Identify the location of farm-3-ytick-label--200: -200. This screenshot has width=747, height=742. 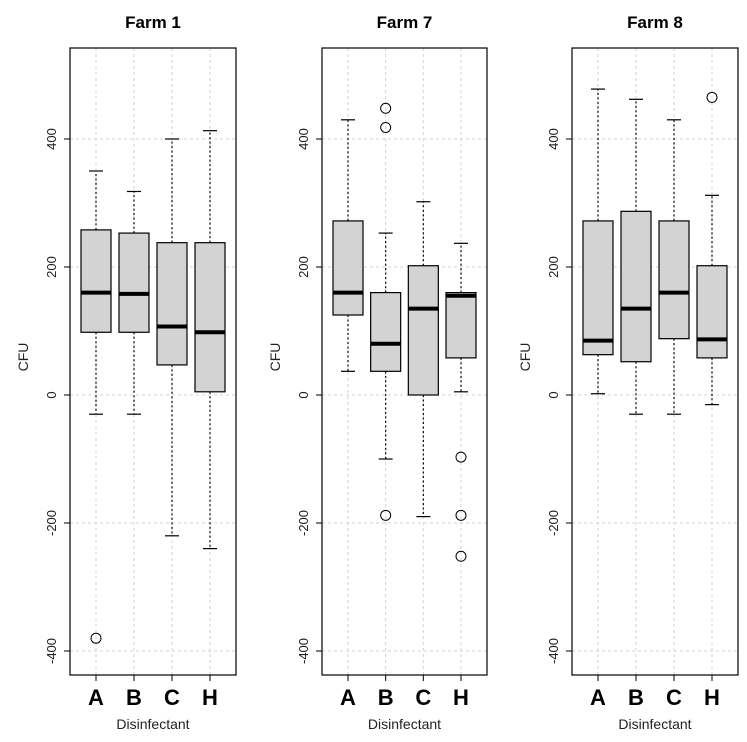
(553, 523).